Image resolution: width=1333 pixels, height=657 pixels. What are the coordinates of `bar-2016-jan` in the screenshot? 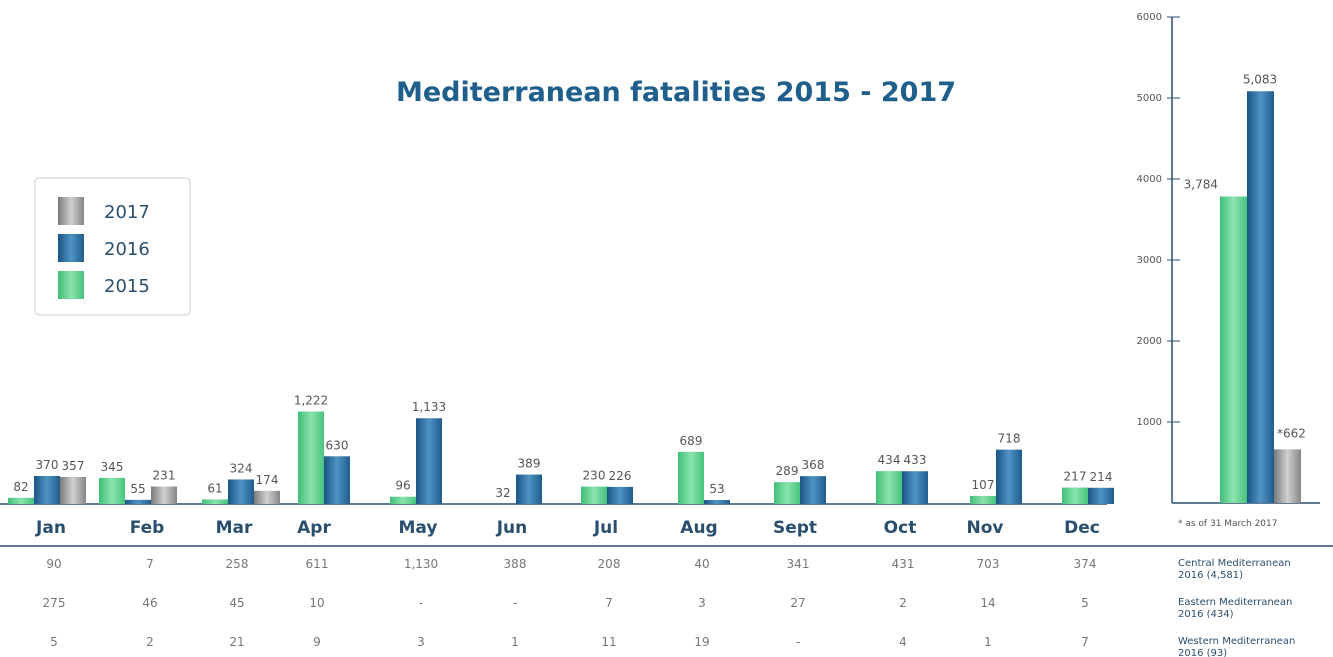 It's located at (47, 489).